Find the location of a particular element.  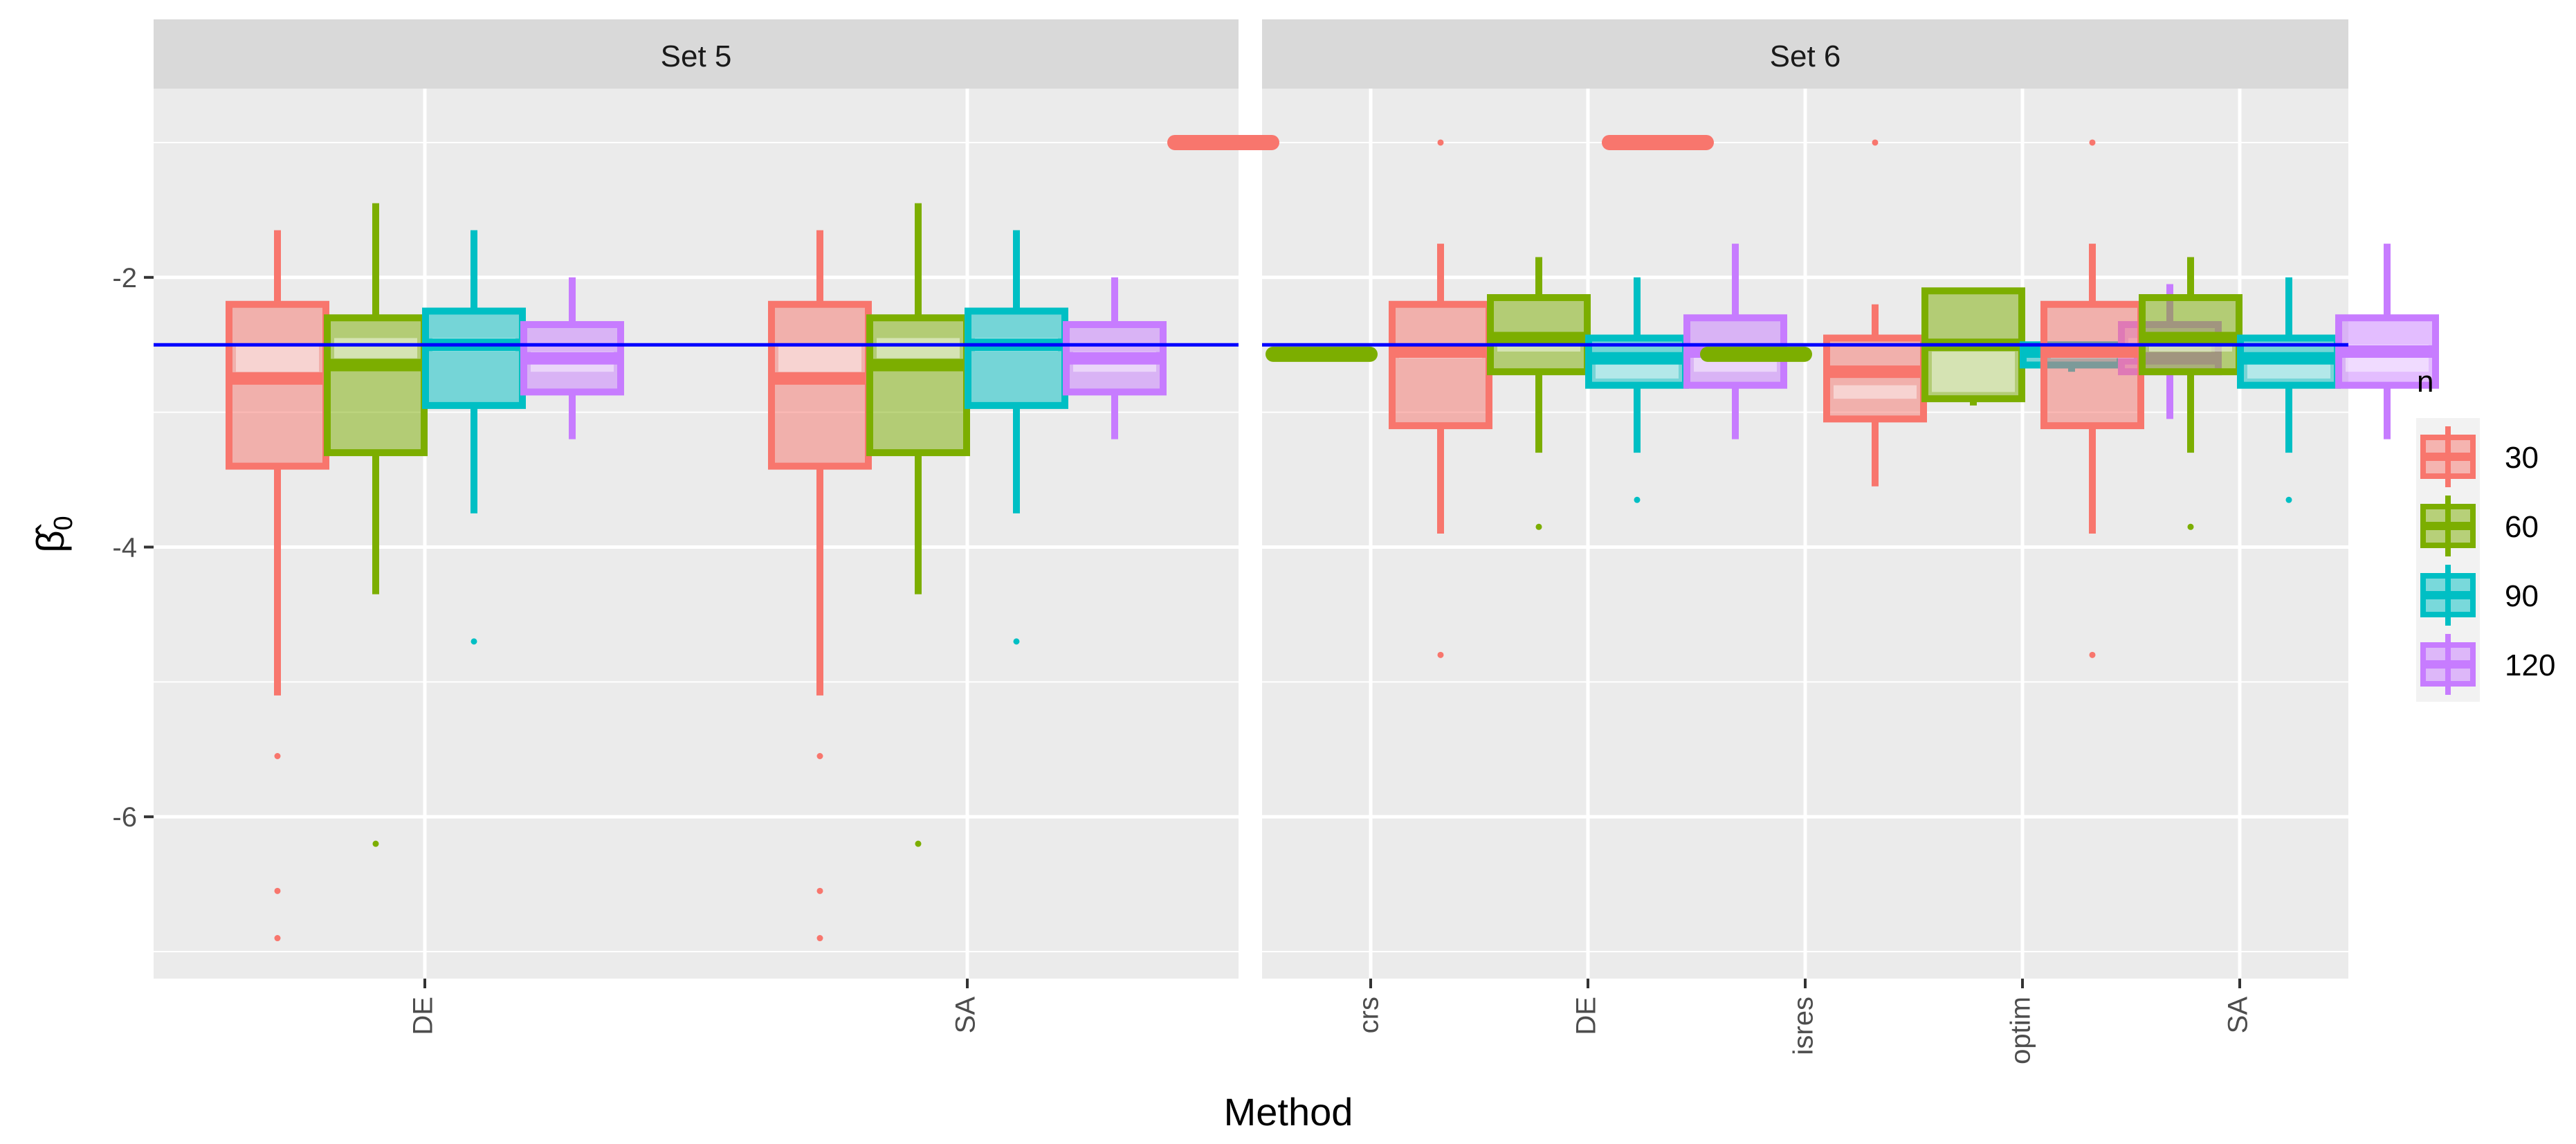

strip-label-set-5: Set 5 is located at coordinates (697, 56).